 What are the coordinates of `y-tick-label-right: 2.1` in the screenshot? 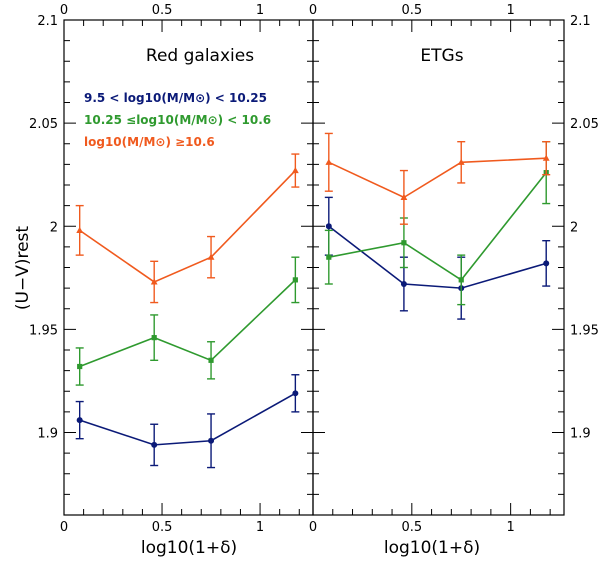 It's located at (580, 21).